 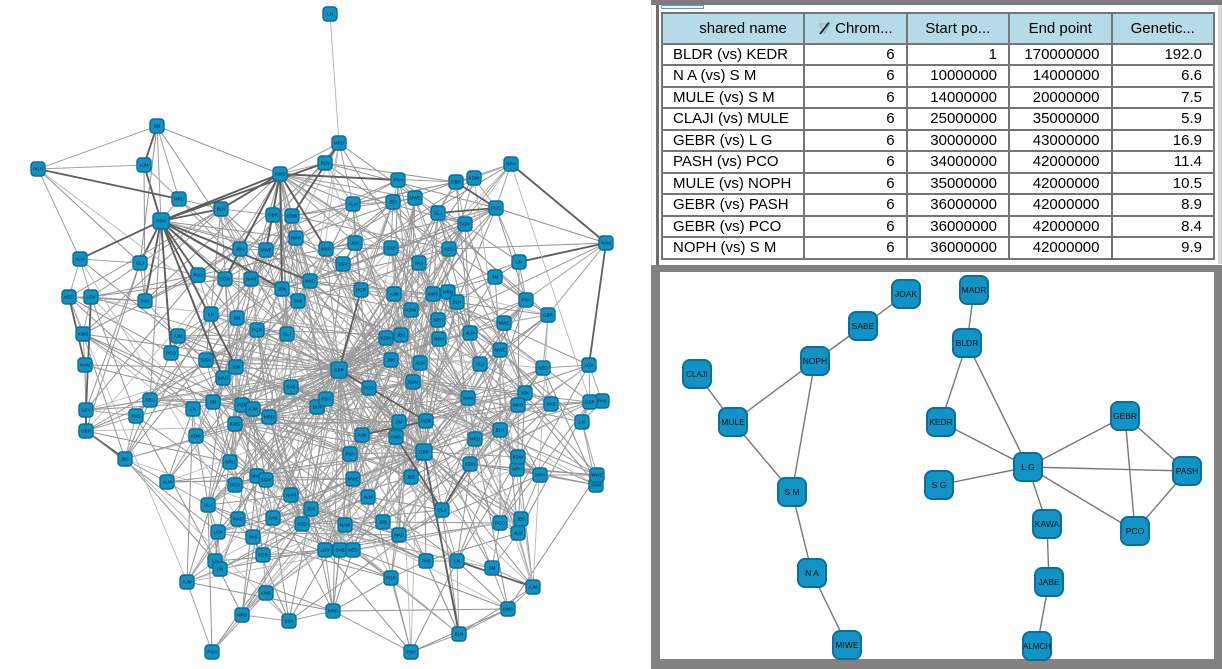 What do you see at coordinates (468, 398) in the screenshot?
I see `svg-text: NAM` at bounding box center [468, 398].